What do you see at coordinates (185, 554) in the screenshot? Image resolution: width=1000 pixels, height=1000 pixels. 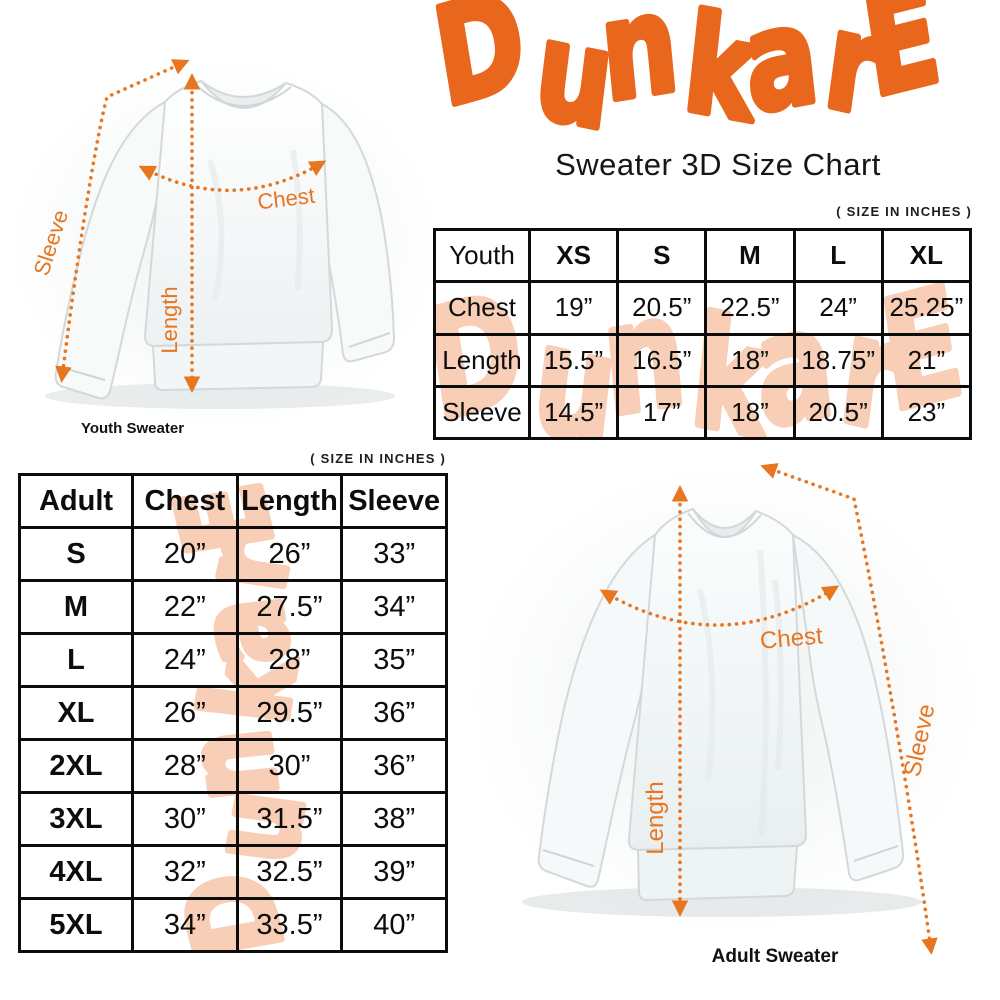 I see `cell-value: 20”` at bounding box center [185, 554].